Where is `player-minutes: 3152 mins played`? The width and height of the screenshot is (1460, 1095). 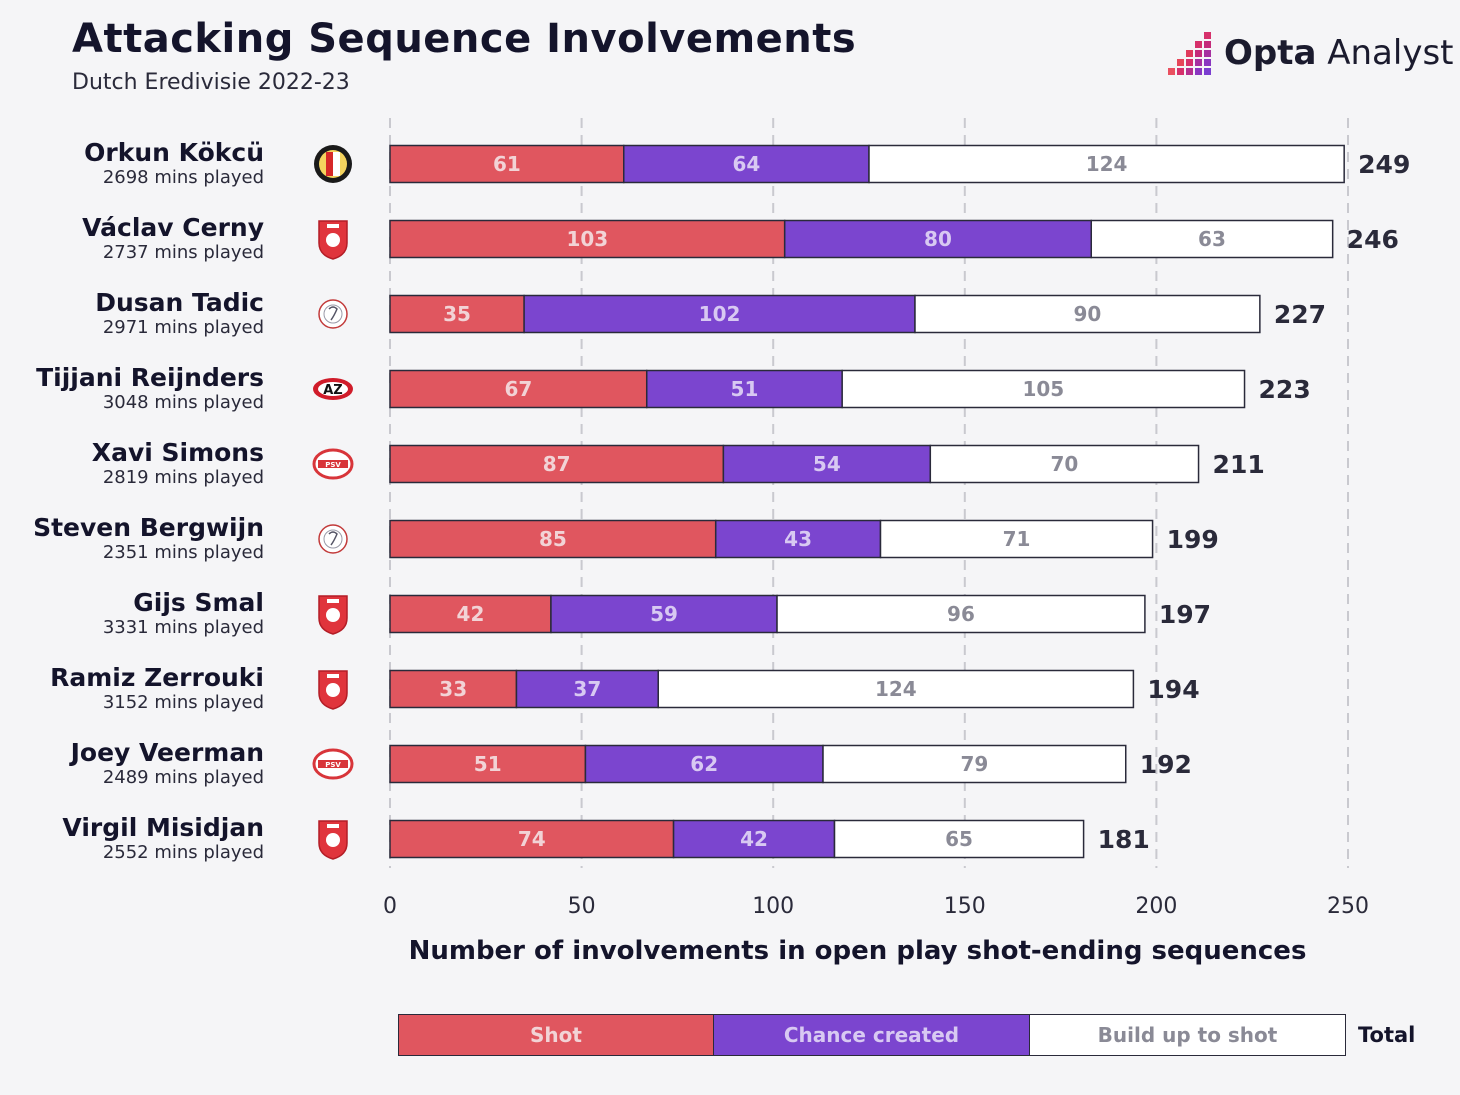 player-minutes: 3152 mins played is located at coordinates (183, 702).